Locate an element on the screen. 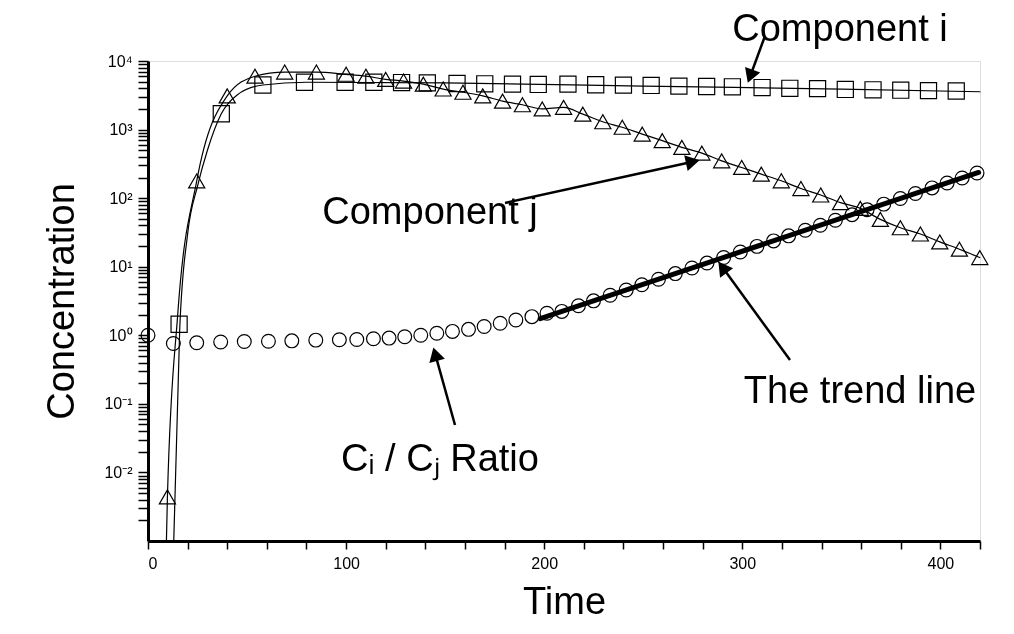  y-tick-label: 10¹ is located at coordinates (121, 267).